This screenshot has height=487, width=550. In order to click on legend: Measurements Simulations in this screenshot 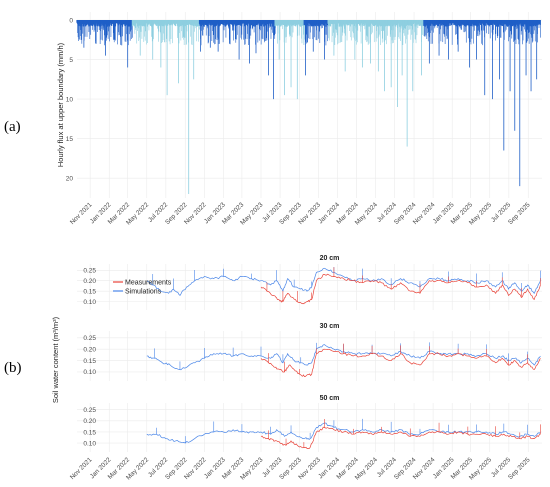, I will do `click(142, 288)`.